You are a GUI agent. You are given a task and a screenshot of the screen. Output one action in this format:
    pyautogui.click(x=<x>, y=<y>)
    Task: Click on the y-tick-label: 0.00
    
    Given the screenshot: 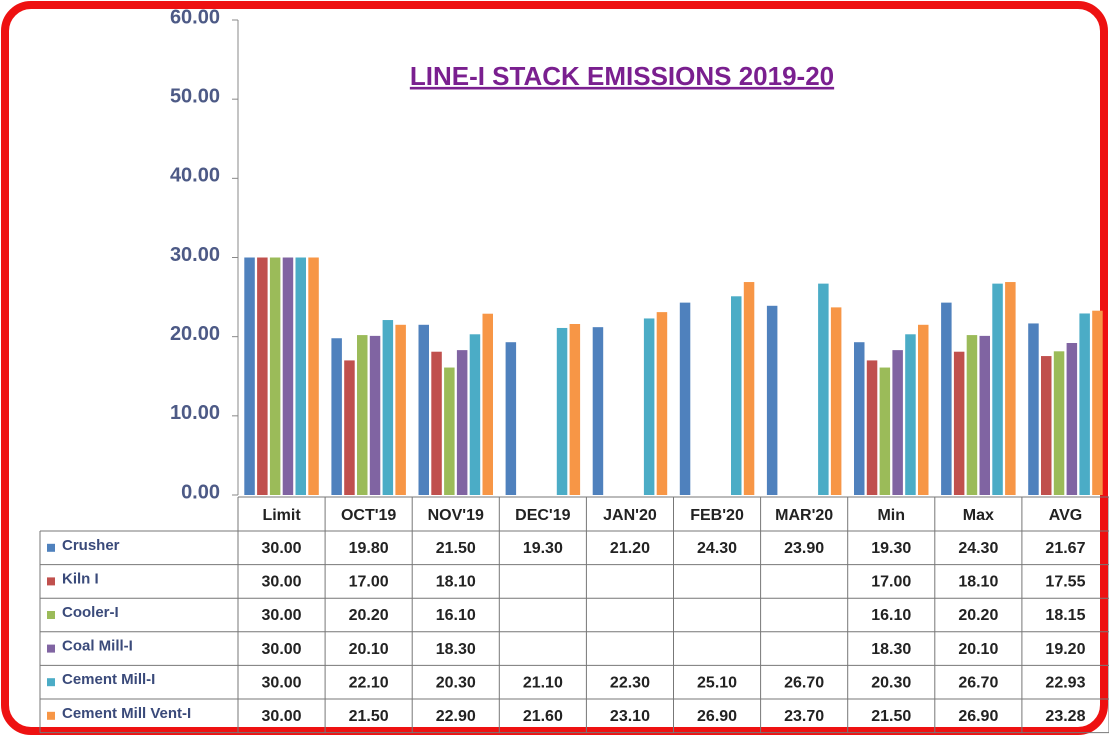 What is the action you would take?
    pyautogui.click(x=200, y=492)
    